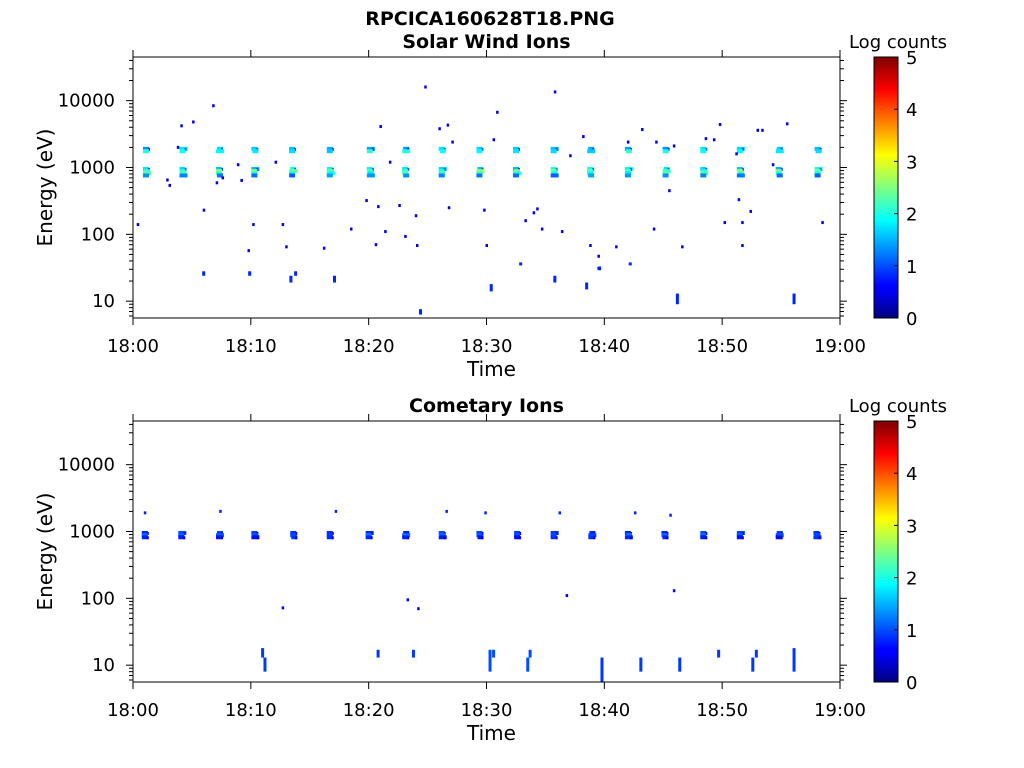 Image resolution: width=1024 pixels, height=768 pixels. Describe the element at coordinates (92, 167) in the screenshot. I see `sw-y-tick-label: 1000` at that location.